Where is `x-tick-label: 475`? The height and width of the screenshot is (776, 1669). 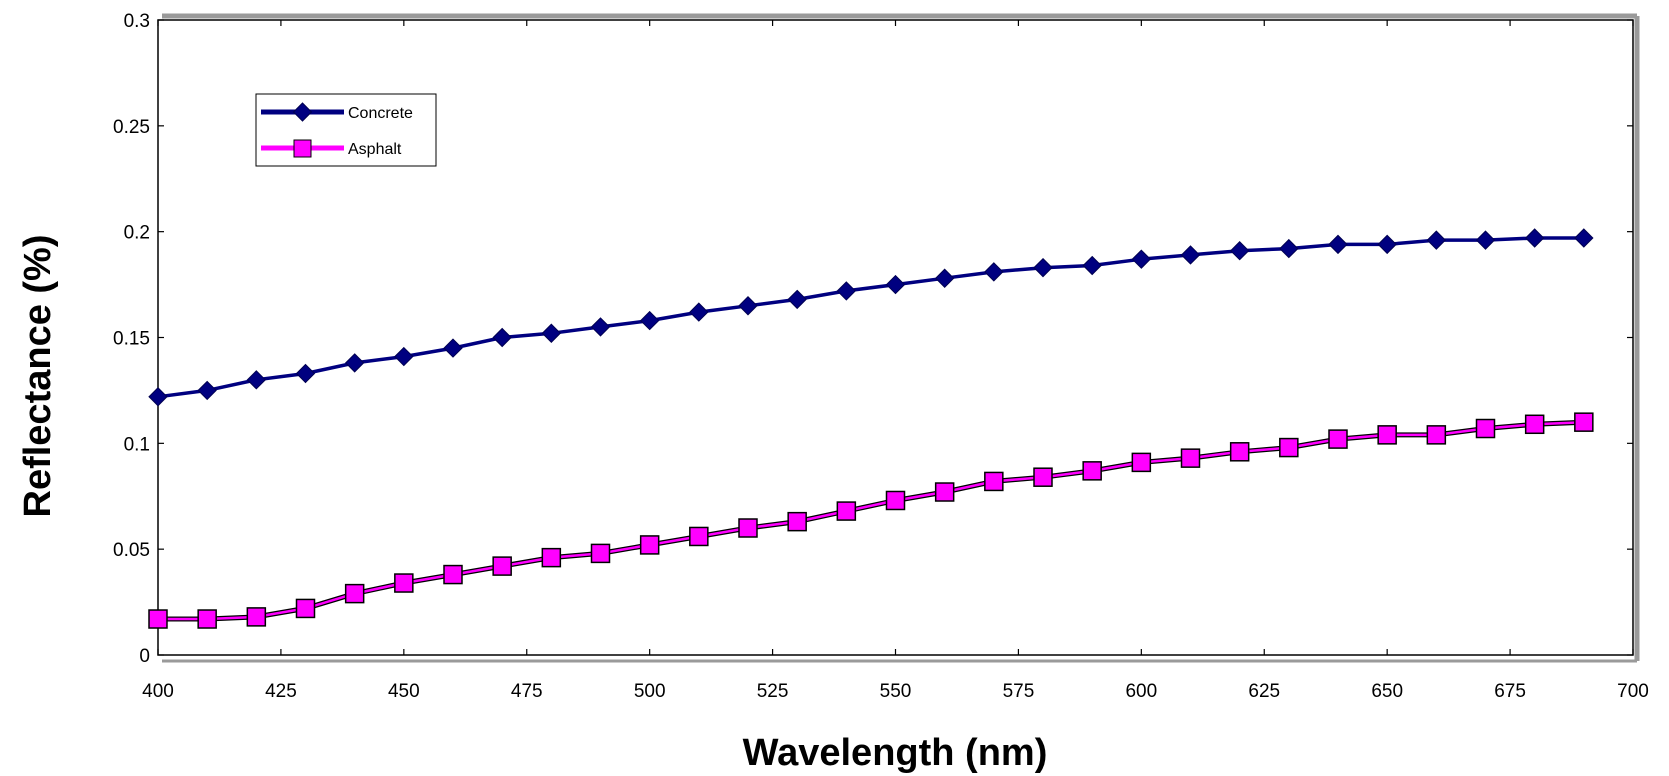 x-tick-label: 475 is located at coordinates (527, 691).